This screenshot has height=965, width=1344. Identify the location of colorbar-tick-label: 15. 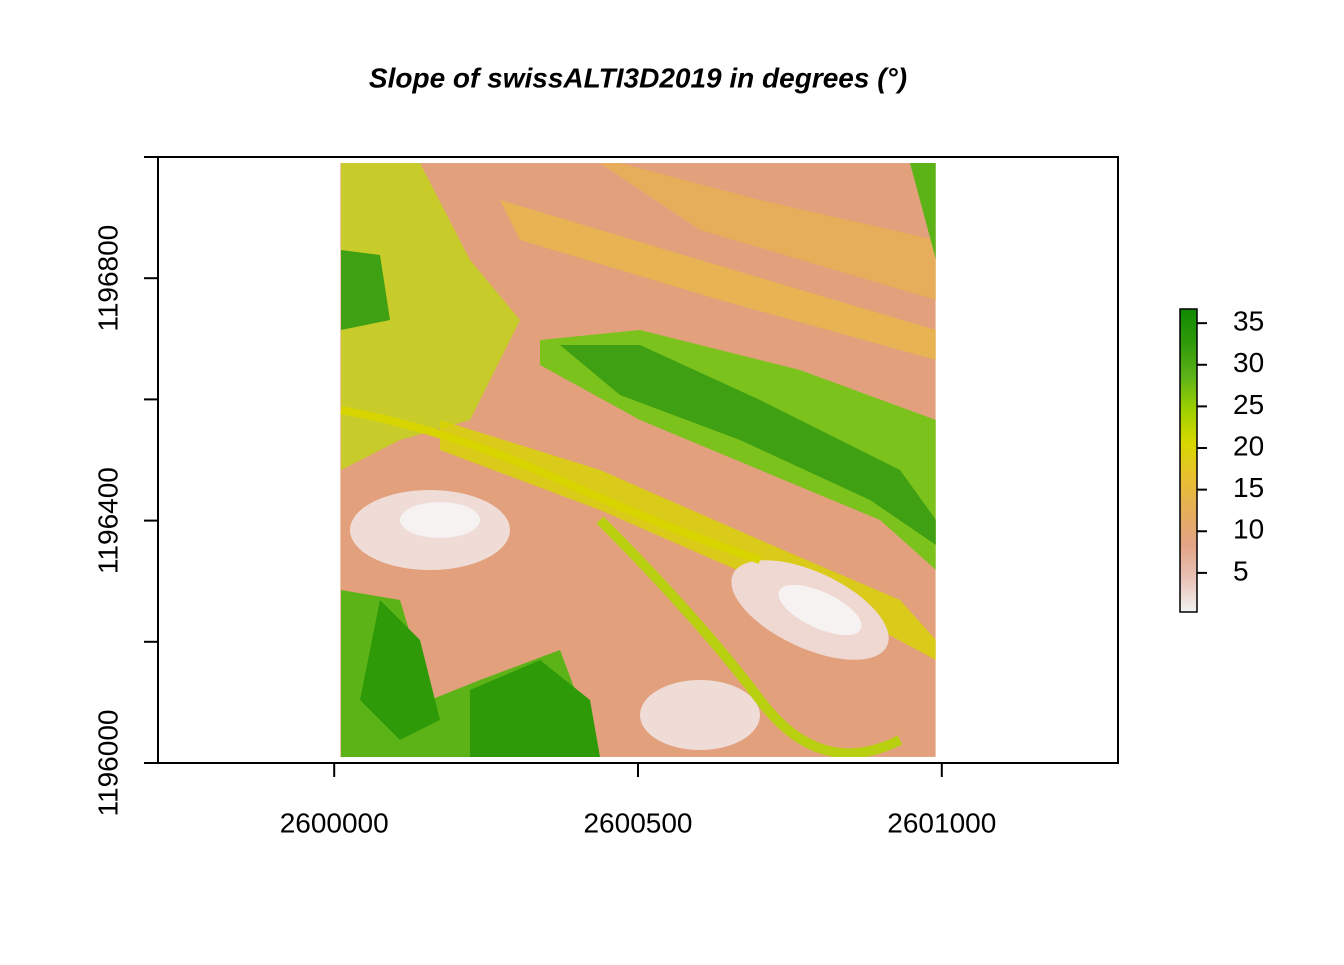
(1248, 487).